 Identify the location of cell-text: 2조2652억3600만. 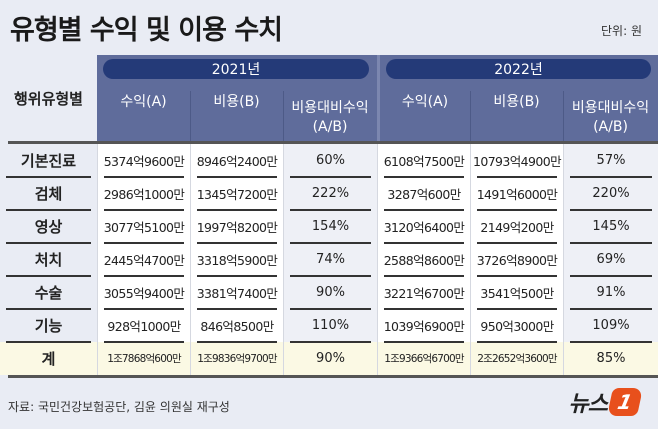
(517, 359).